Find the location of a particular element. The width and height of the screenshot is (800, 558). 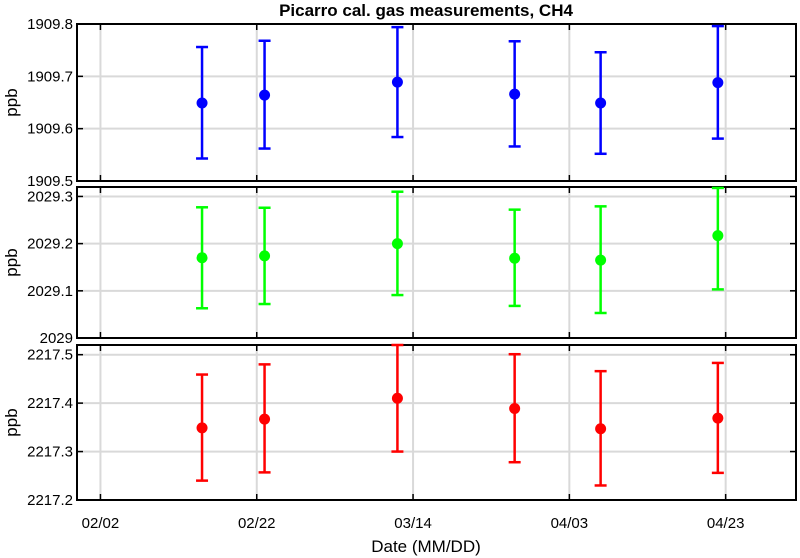

x-axis-label: Date (MM/DD) is located at coordinates (426, 546).